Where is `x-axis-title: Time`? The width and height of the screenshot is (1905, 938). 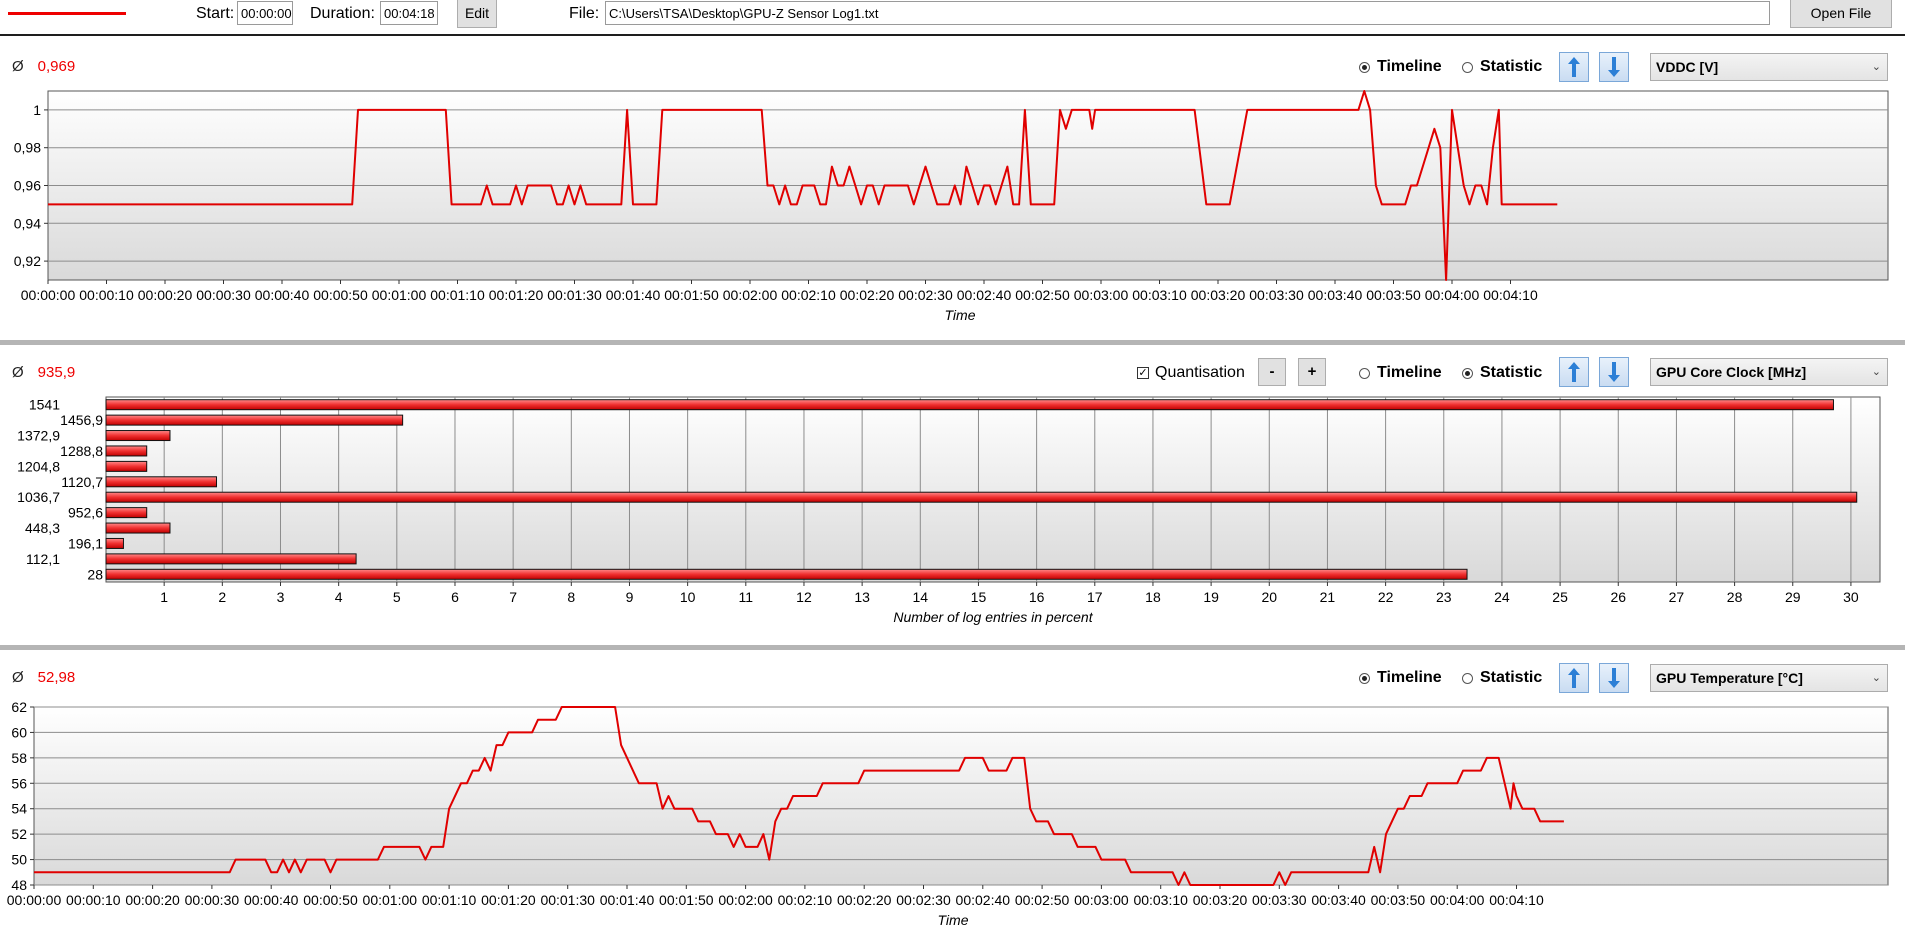
x-axis-title: Time is located at coordinates (953, 920).